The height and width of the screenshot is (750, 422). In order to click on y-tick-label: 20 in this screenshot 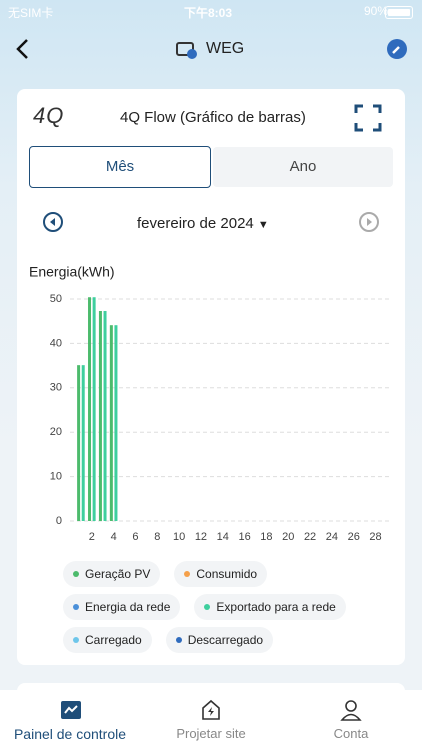, I will do `click(56, 432)`.